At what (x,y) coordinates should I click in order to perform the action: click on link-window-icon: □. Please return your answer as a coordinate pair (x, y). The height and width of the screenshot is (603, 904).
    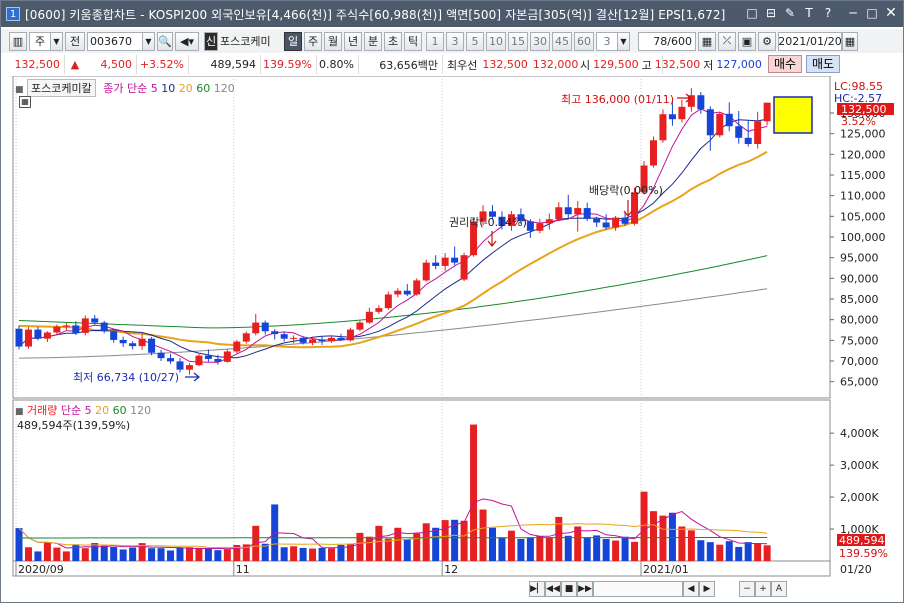
    Looking at the image, I should click on (752, 13).